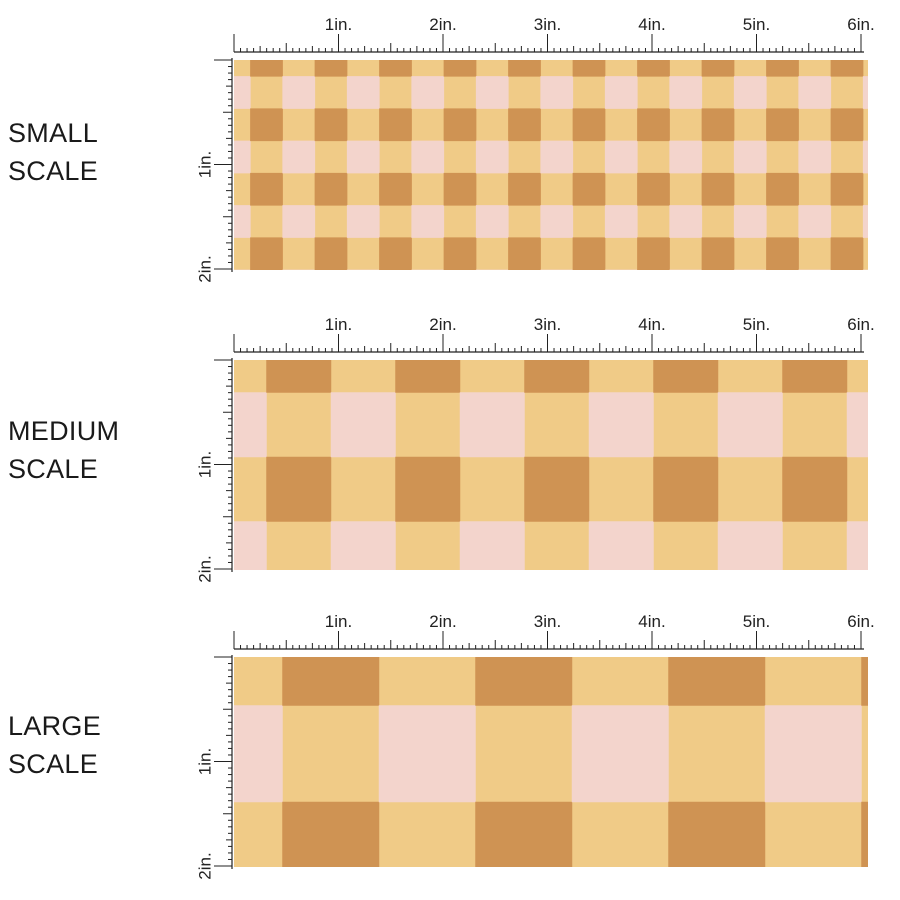 This screenshot has height=900, width=900. Describe the element at coordinates (860, 324) in the screenshot. I see `ruler-label: 6in.` at that location.